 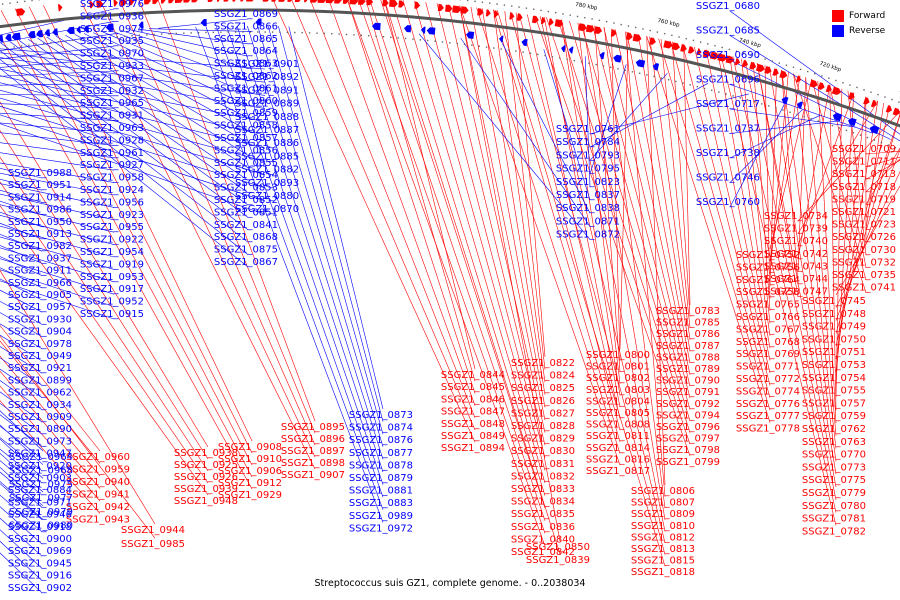 What do you see at coordinates (40, 563) in the screenshot?
I see `reverse-gene-label: SSGZ1_0945` at bounding box center [40, 563].